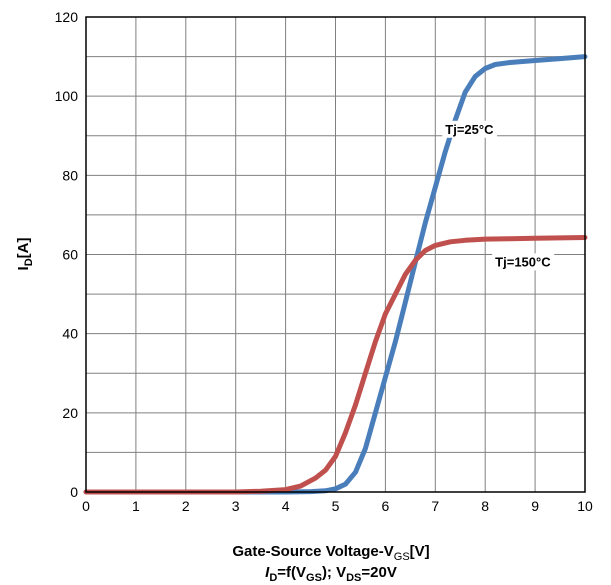  What do you see at coordinates (29, 262) in the screenshot?
I see `y-axis-title-sub: D` at bounding box center [29, 262].